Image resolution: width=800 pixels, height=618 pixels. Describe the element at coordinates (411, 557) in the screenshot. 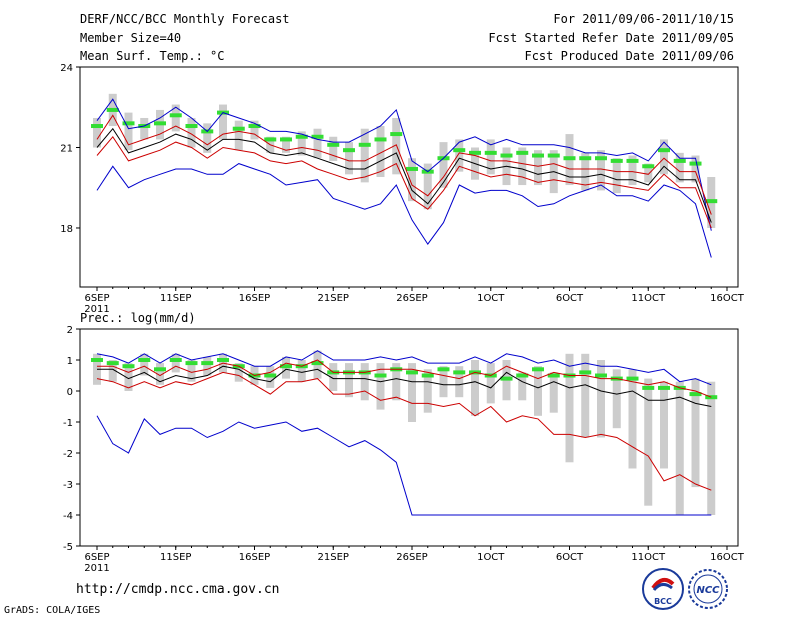

I see `precip-xtick-label: 26SEP` at that location.